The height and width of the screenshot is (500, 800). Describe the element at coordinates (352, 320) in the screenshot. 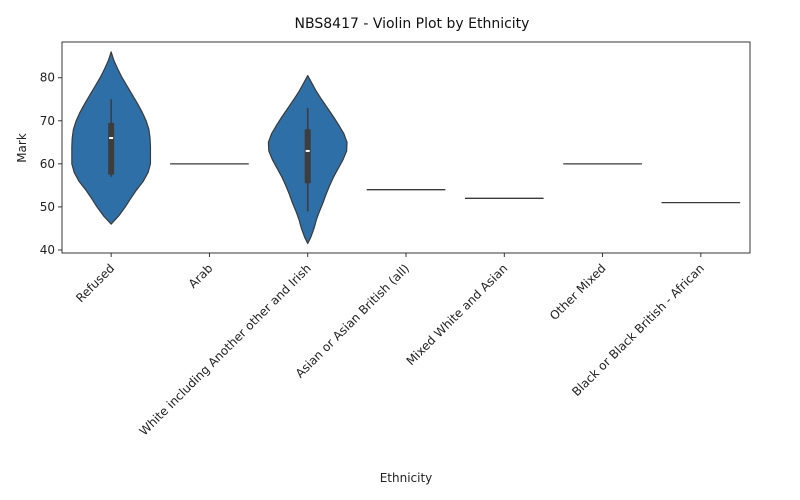

I see `x-tick-label: Asian or Asian British (all)` at that location.